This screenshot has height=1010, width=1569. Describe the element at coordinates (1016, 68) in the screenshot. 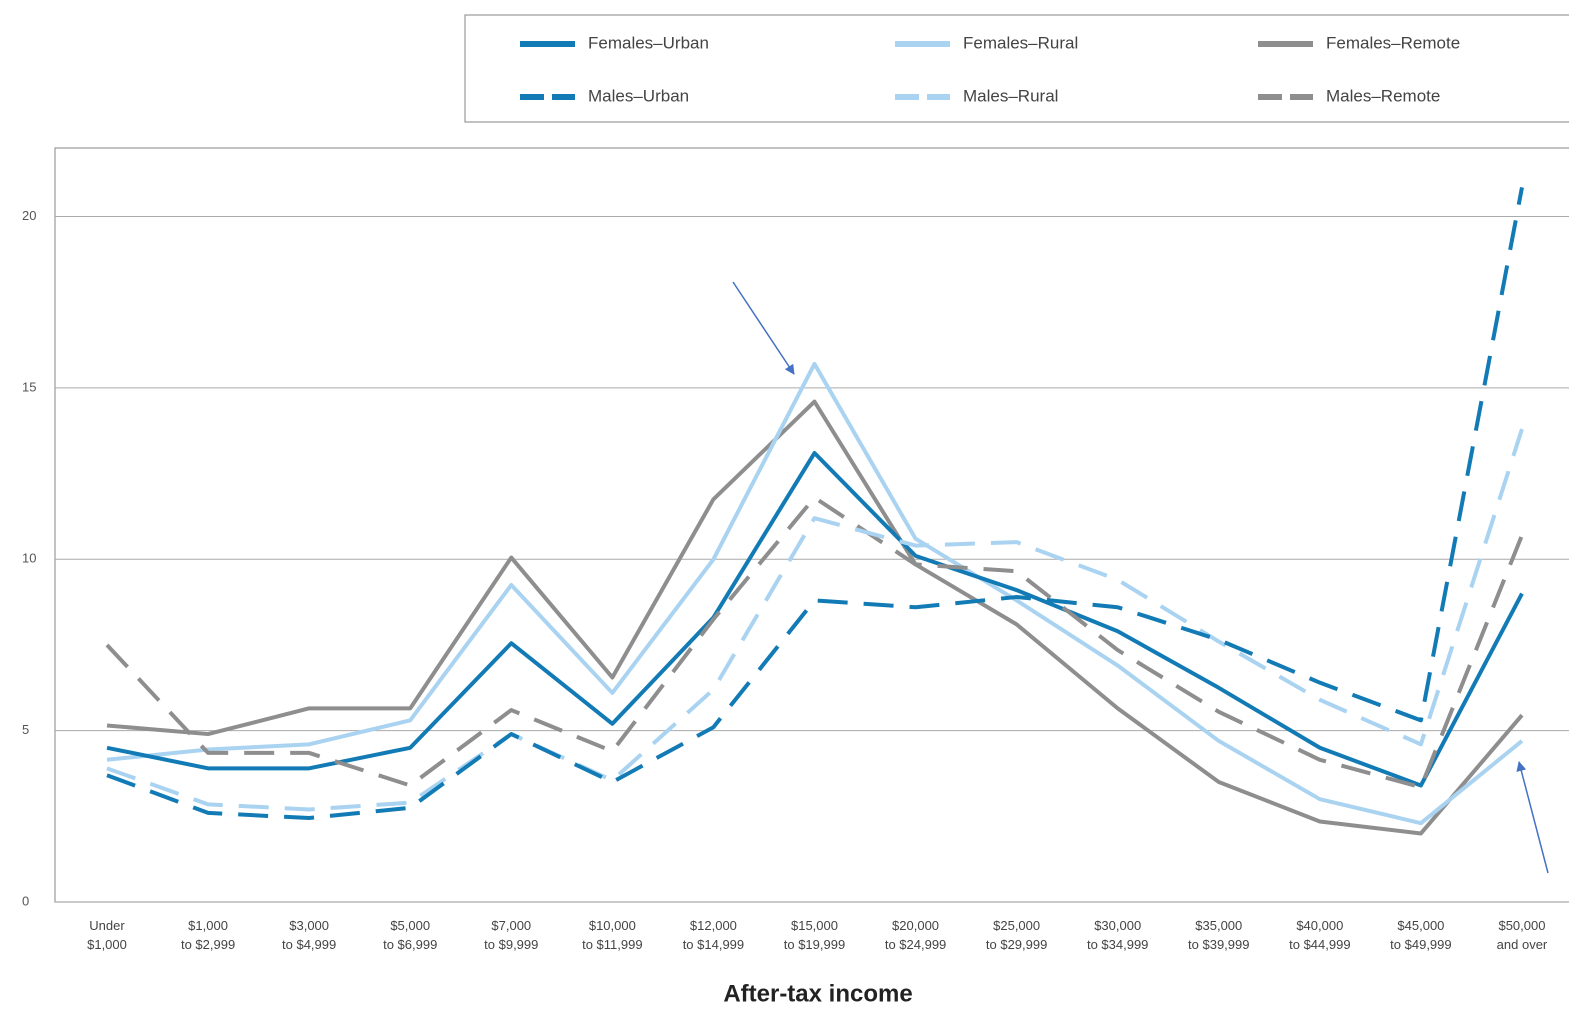

I see `legend-box` at that location.